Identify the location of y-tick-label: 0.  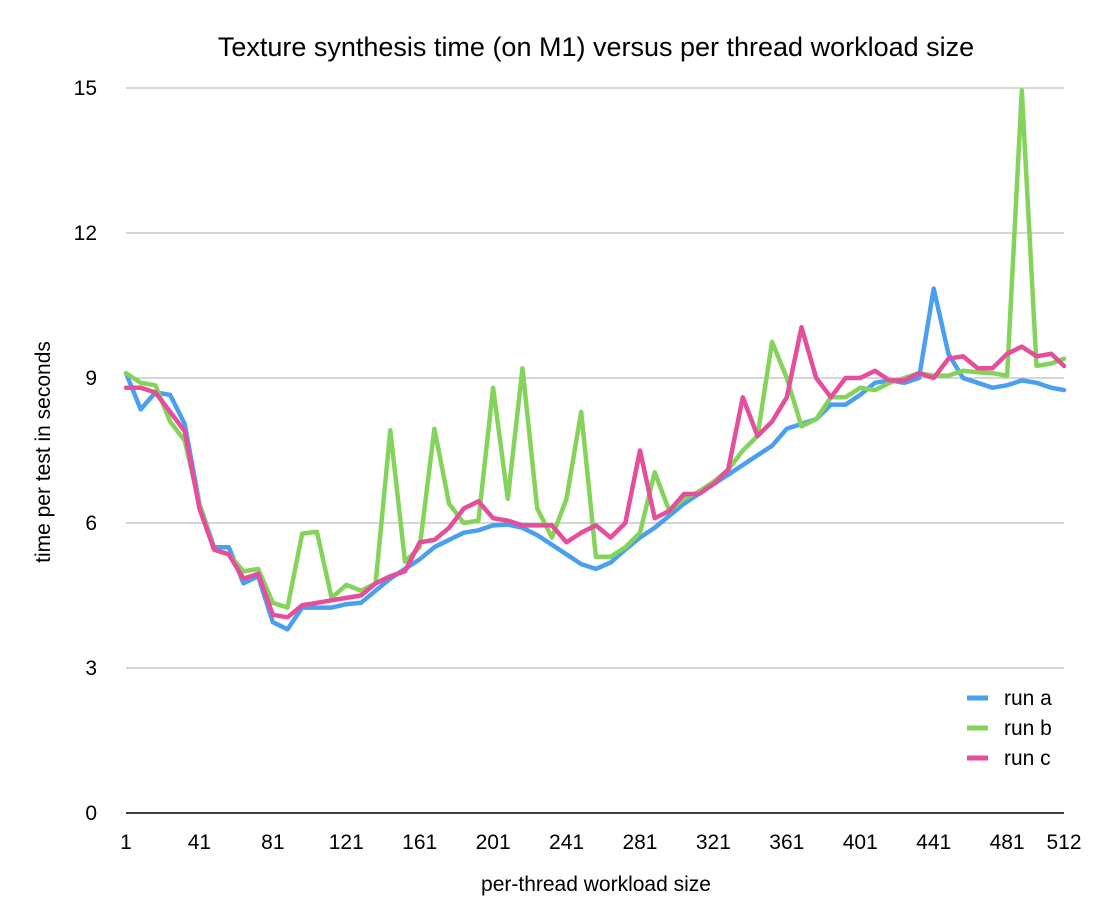
(91, 813).